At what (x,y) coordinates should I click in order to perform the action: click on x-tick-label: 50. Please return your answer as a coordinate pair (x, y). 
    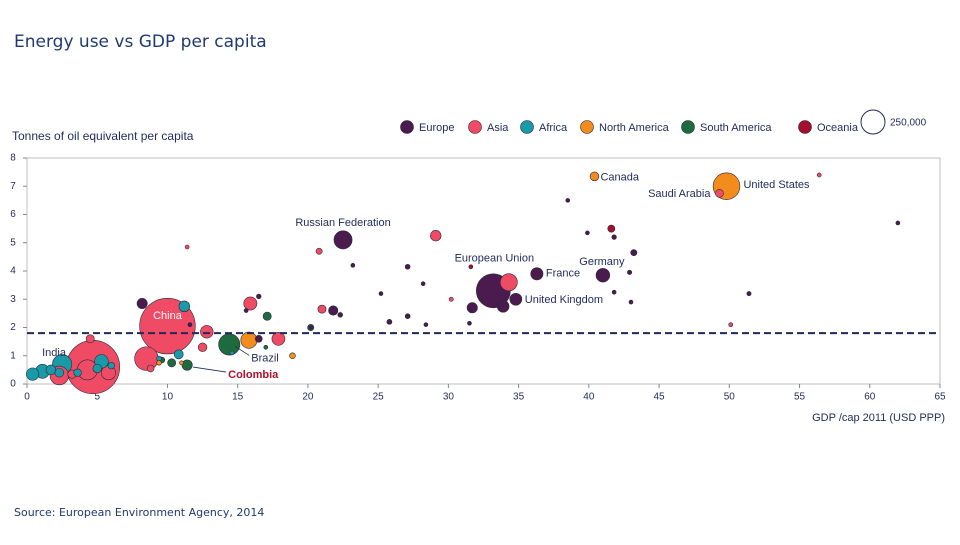
    Looking at the image, I should click on (730, 397).